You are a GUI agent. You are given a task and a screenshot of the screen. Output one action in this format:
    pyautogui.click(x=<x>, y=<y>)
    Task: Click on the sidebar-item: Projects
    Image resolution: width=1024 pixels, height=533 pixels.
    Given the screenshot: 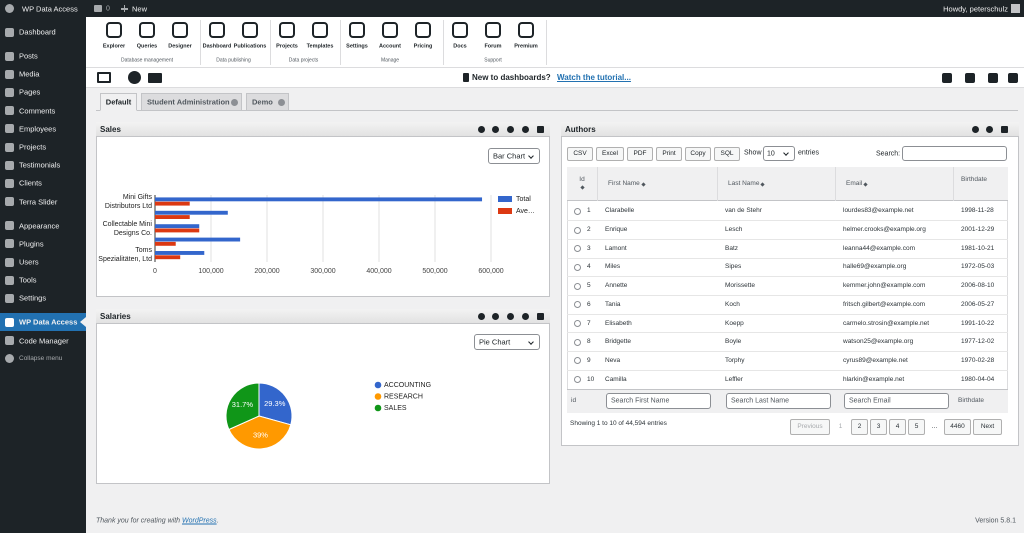 What is the action you would take?
    pyautogui.click(x=33, y=147)
    